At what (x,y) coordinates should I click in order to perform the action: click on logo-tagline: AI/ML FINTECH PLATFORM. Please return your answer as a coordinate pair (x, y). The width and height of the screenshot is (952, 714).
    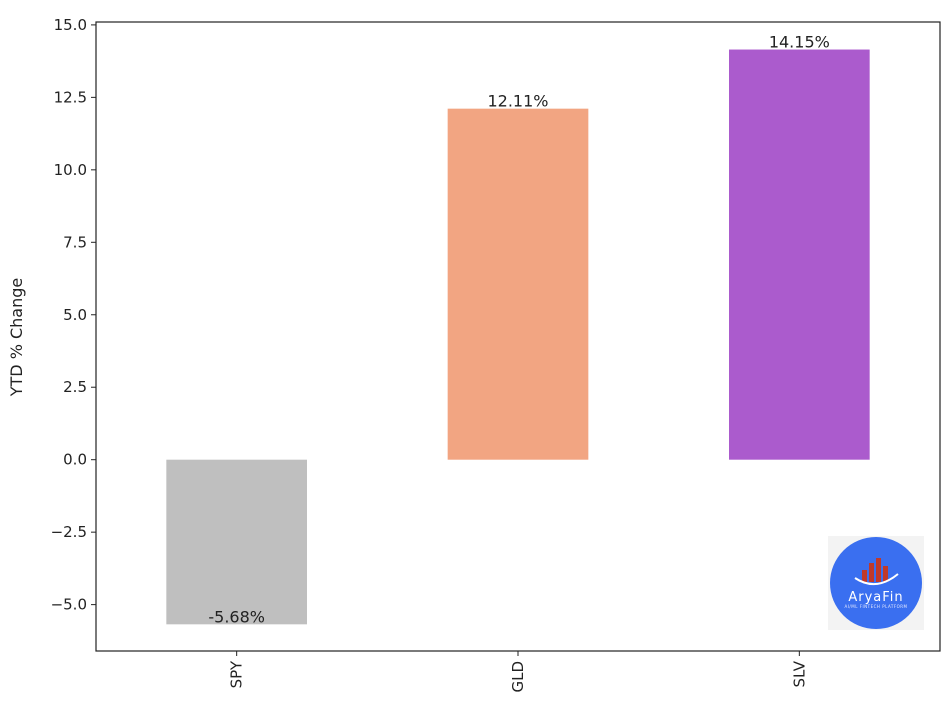
    Looking at the image, I should click on (875, 606).